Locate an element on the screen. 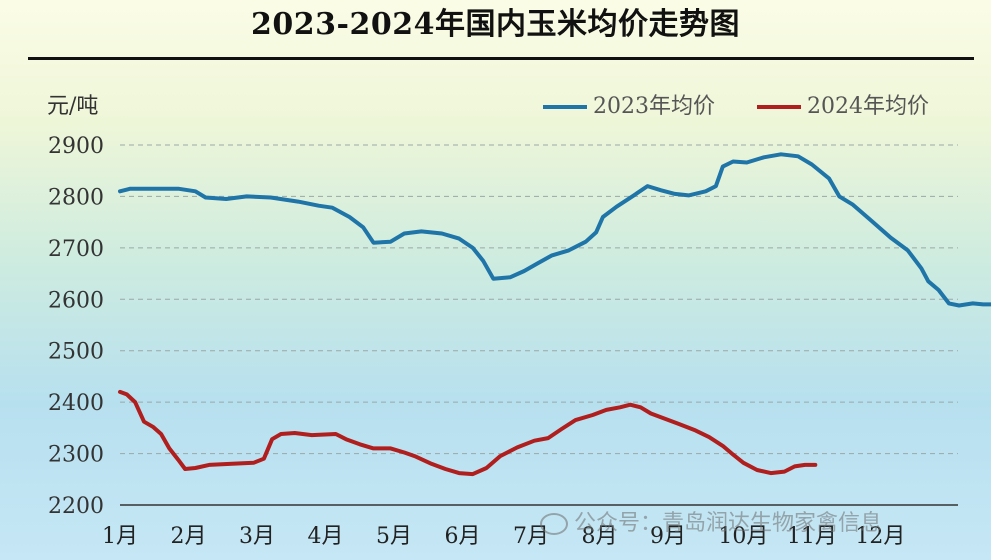 The width and height of the screenshot is (991, 560). legend-label-2024: 2024年均价 is located at coordinates (868, 106).